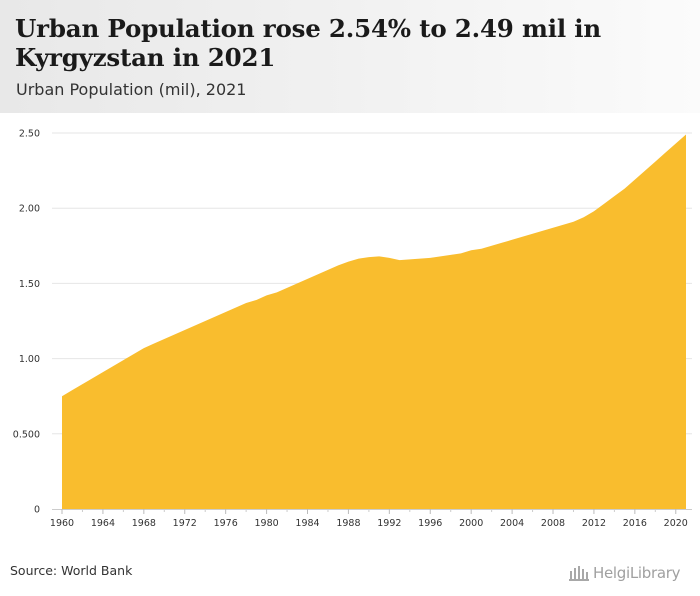 This screenshot has width=700, height=596. I want to click on x-tick-label: 1988, so click(348, 523).